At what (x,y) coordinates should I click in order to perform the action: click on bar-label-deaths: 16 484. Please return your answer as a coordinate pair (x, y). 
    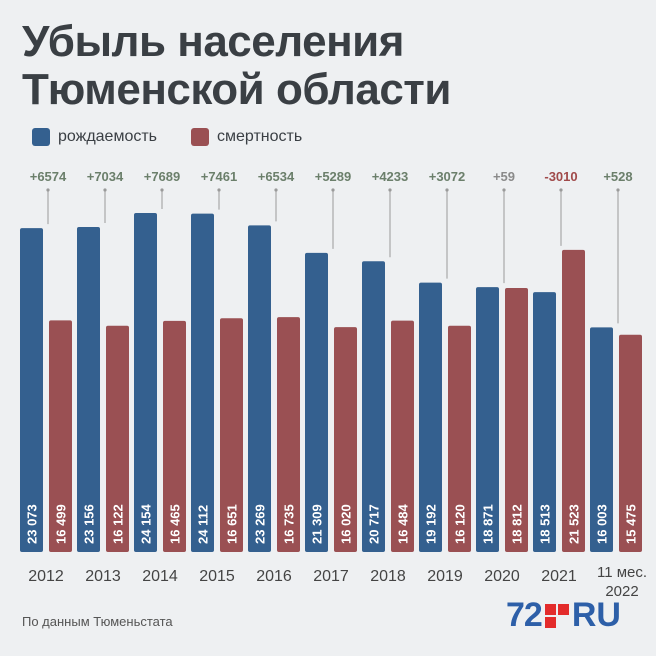
    Looking at the image, I should click on (403, 523).